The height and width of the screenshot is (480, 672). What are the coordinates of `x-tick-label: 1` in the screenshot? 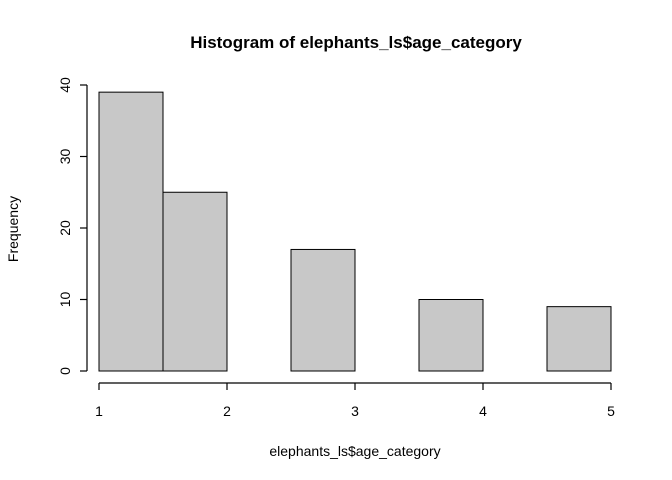 It's located at (99, 411).